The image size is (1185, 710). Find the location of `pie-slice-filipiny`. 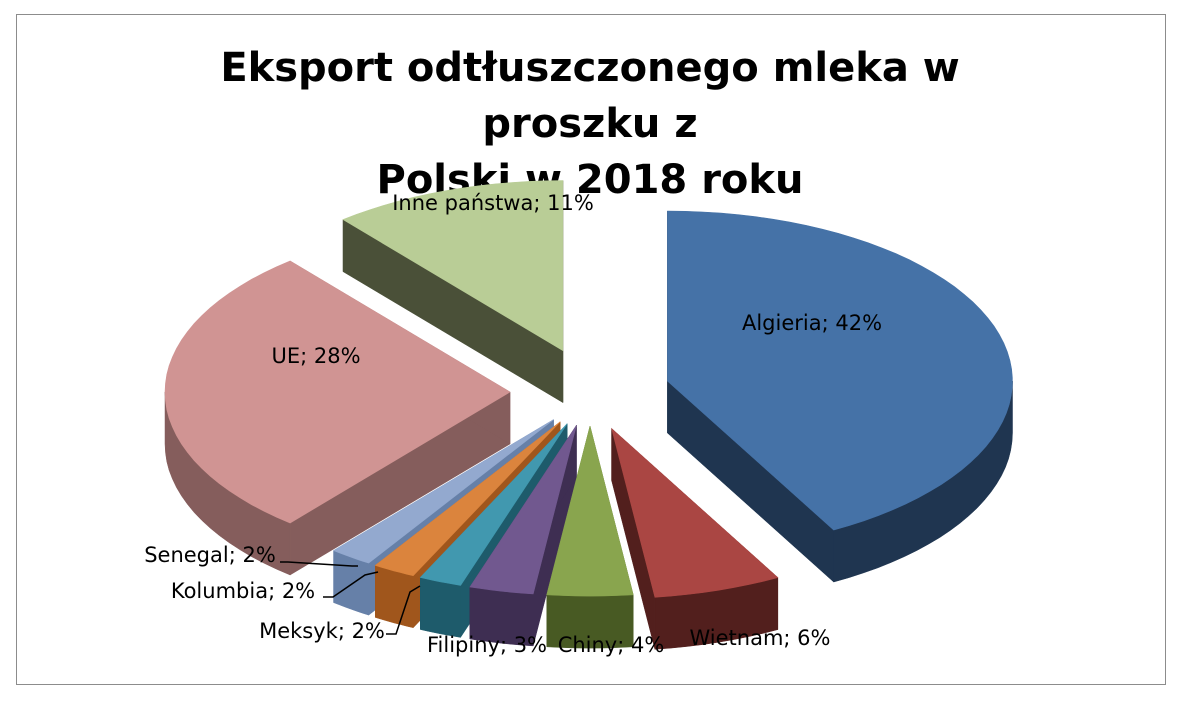

pie-slice-filipiny is located at coordinates (523, 535).